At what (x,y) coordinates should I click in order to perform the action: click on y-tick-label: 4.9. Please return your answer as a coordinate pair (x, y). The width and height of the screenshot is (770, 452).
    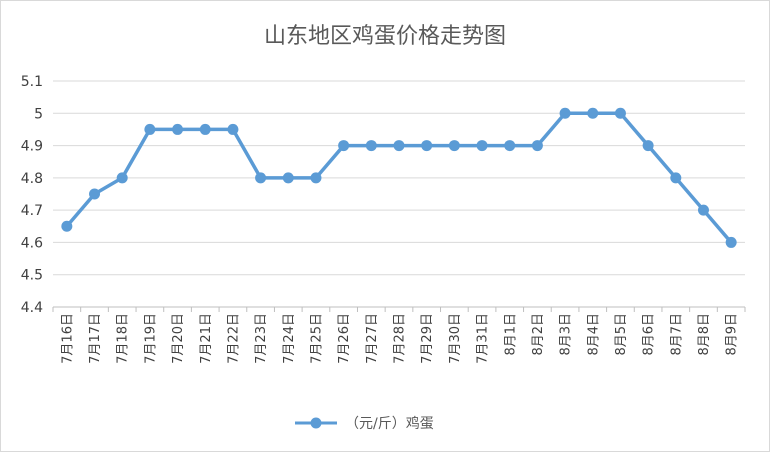
    Looking at the image, I should click on (32, 147).